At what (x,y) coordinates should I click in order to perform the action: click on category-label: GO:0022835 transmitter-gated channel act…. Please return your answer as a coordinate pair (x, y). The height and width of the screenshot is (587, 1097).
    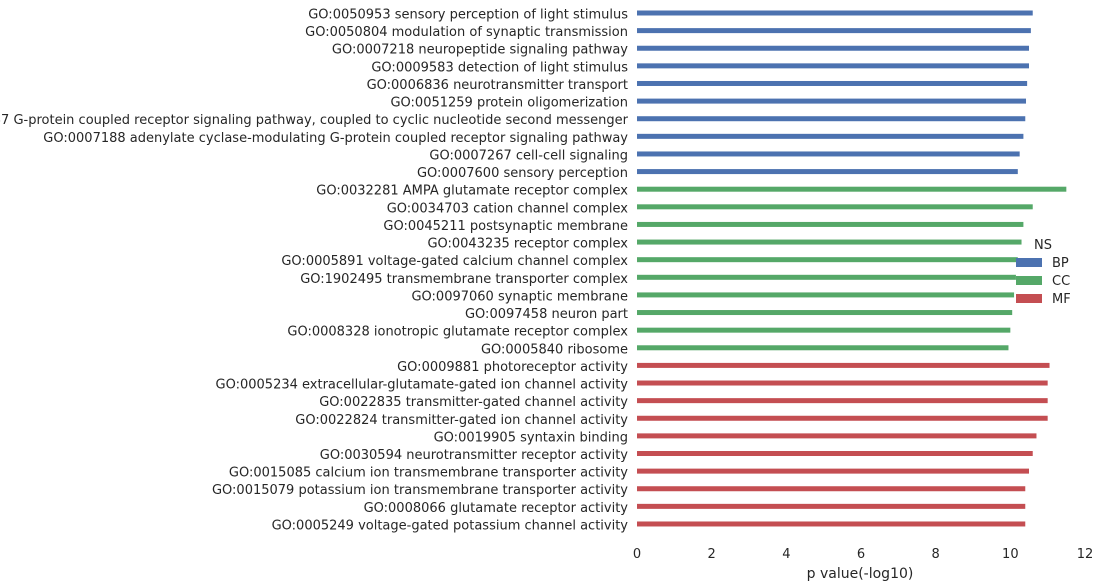
    Looking at the image, I should click on (473, 402).